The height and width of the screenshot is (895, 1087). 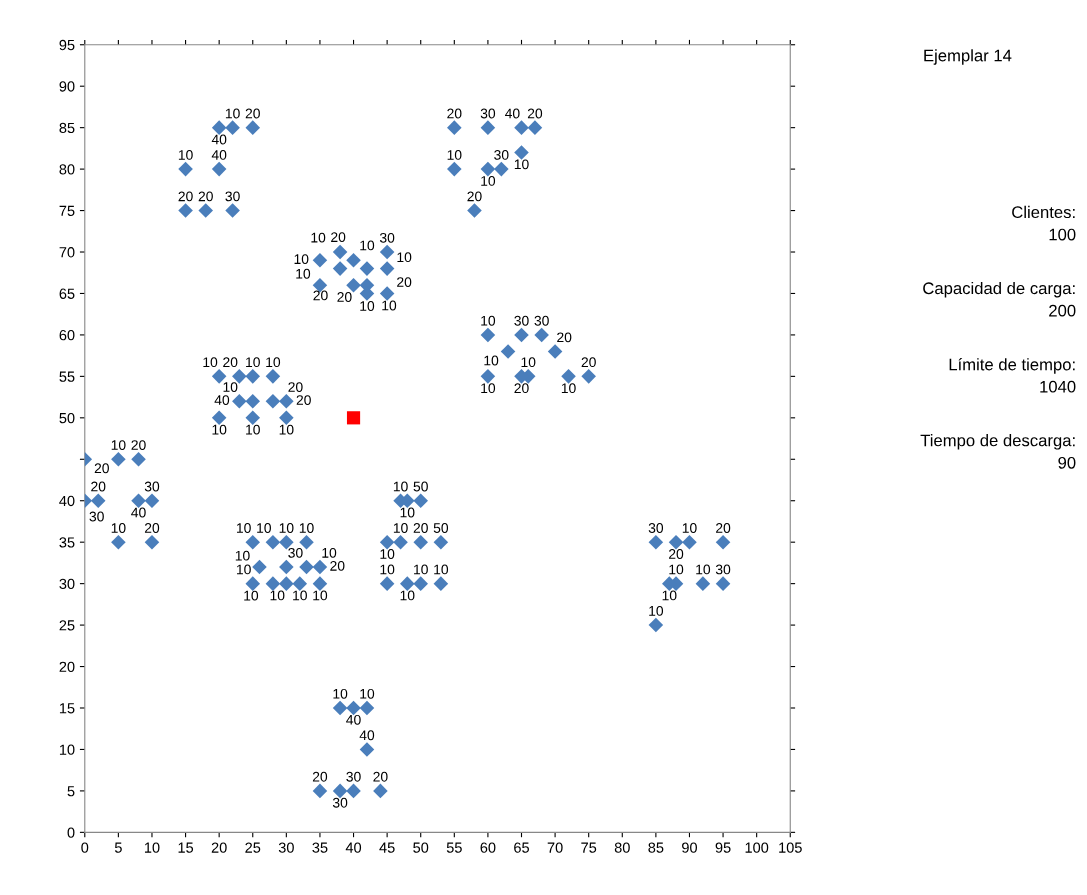 I want to click on x-tick-label: 20, so click(x=219, y=847).